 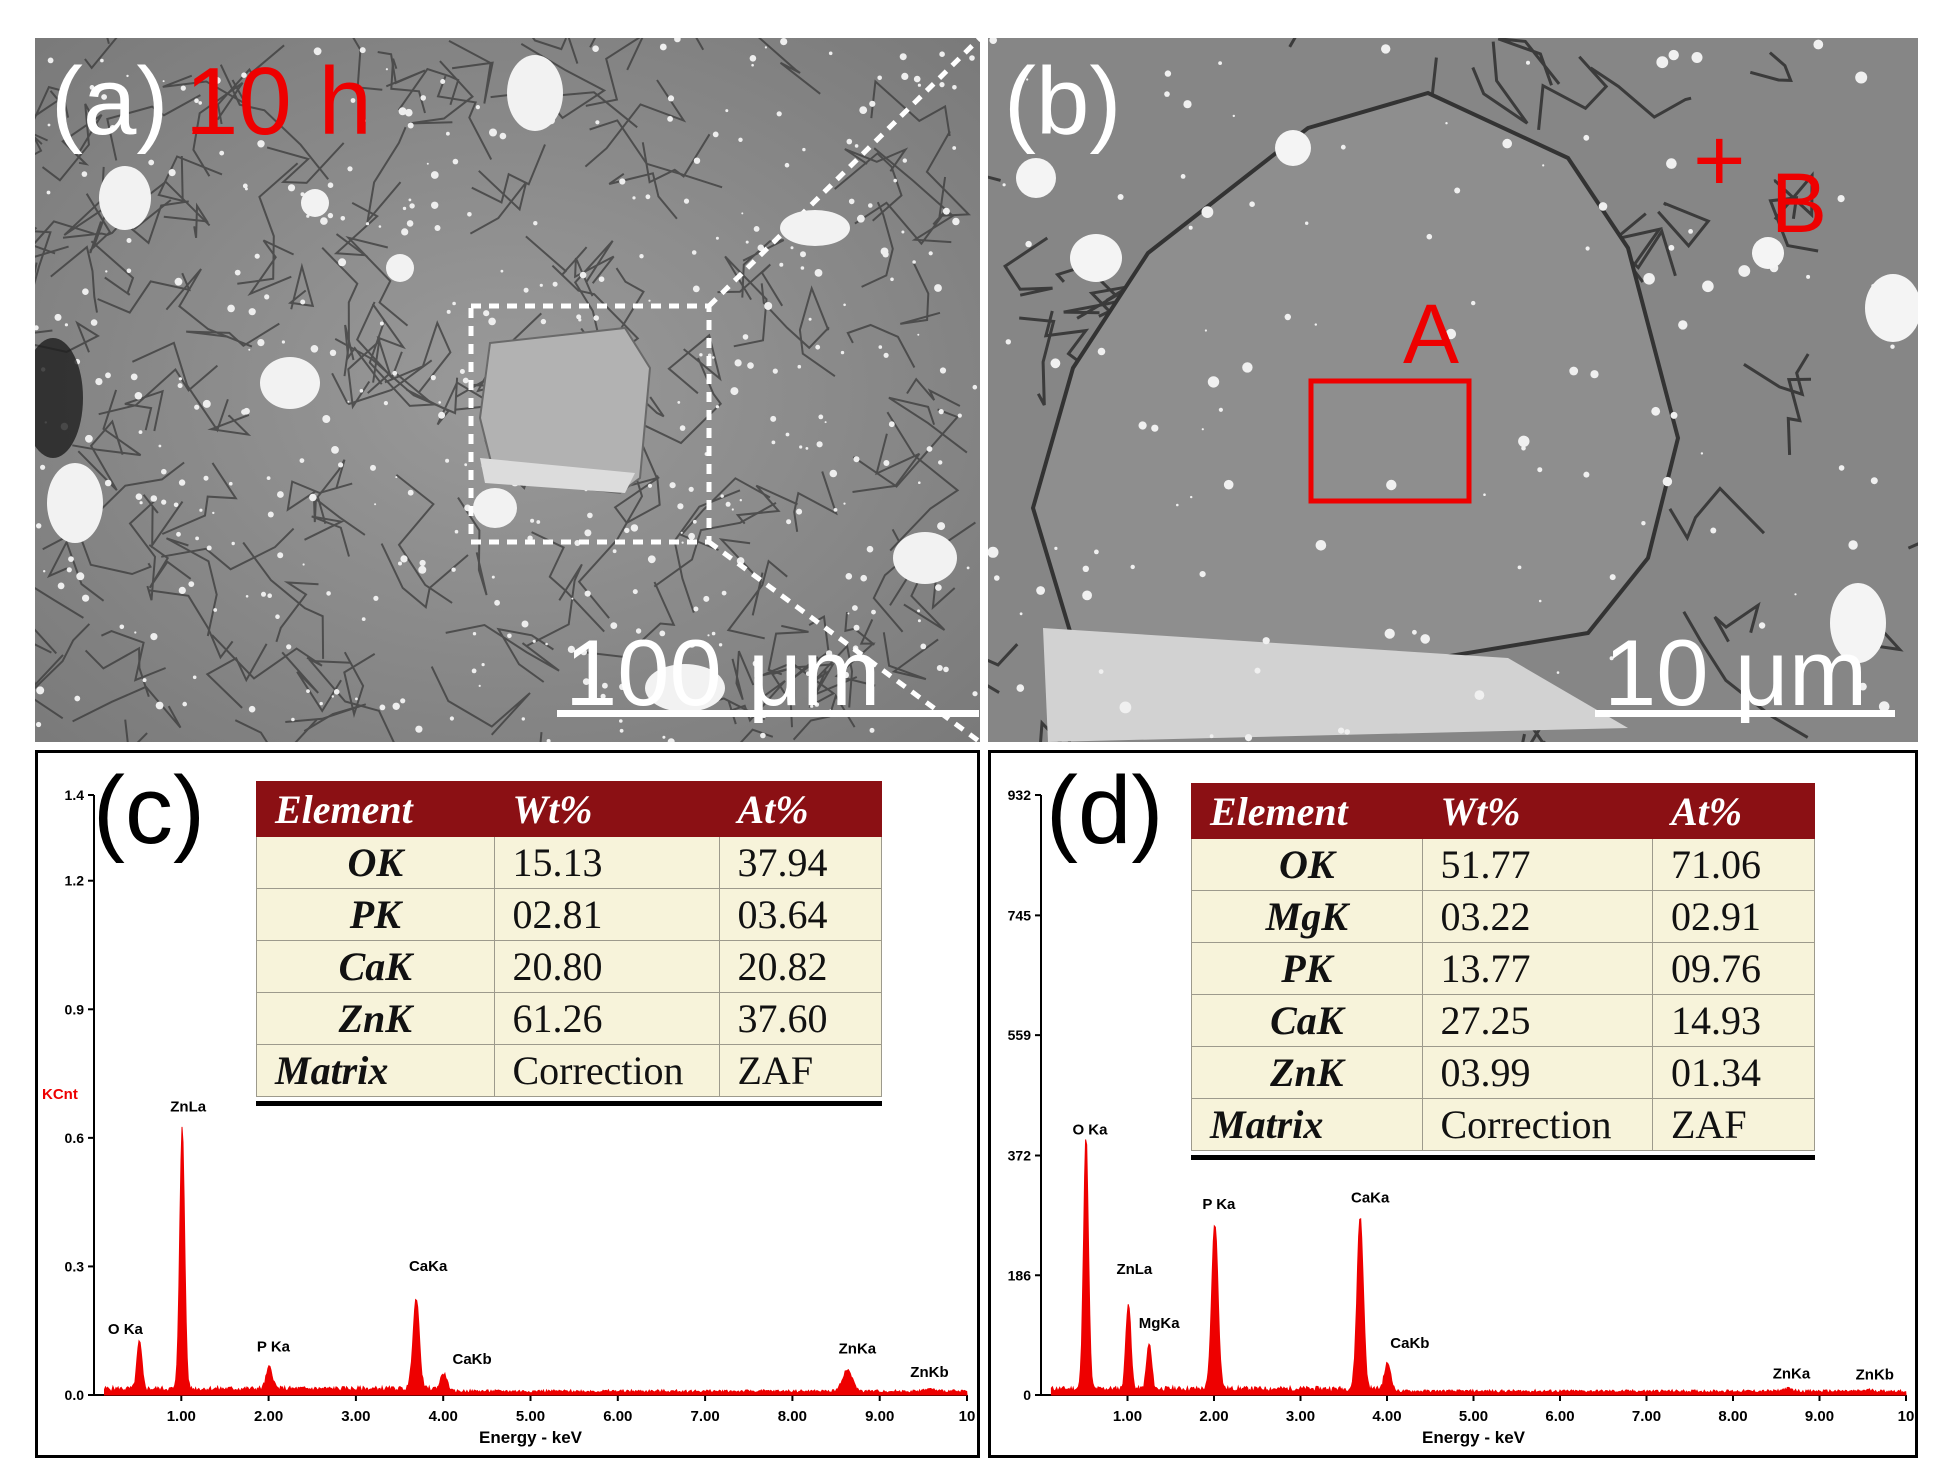 What do you see at coordinates (723, 672) in the screenshot?
I see `scale-text-a: 100 μm` at bounding box center [723, 672].